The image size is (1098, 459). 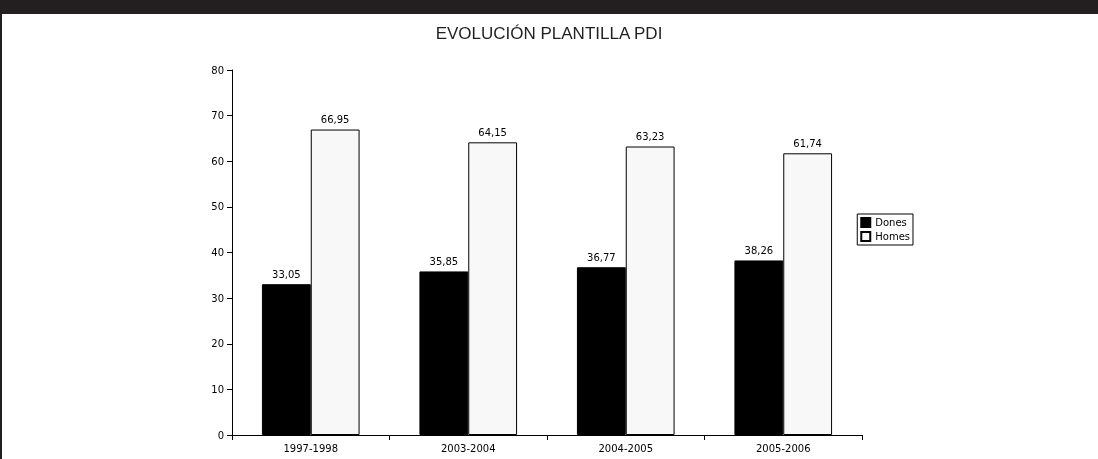 What do you see at coordinates (807, 143) in the screenshot?
I see `text: 61,74` at bounding box center [807, 143].